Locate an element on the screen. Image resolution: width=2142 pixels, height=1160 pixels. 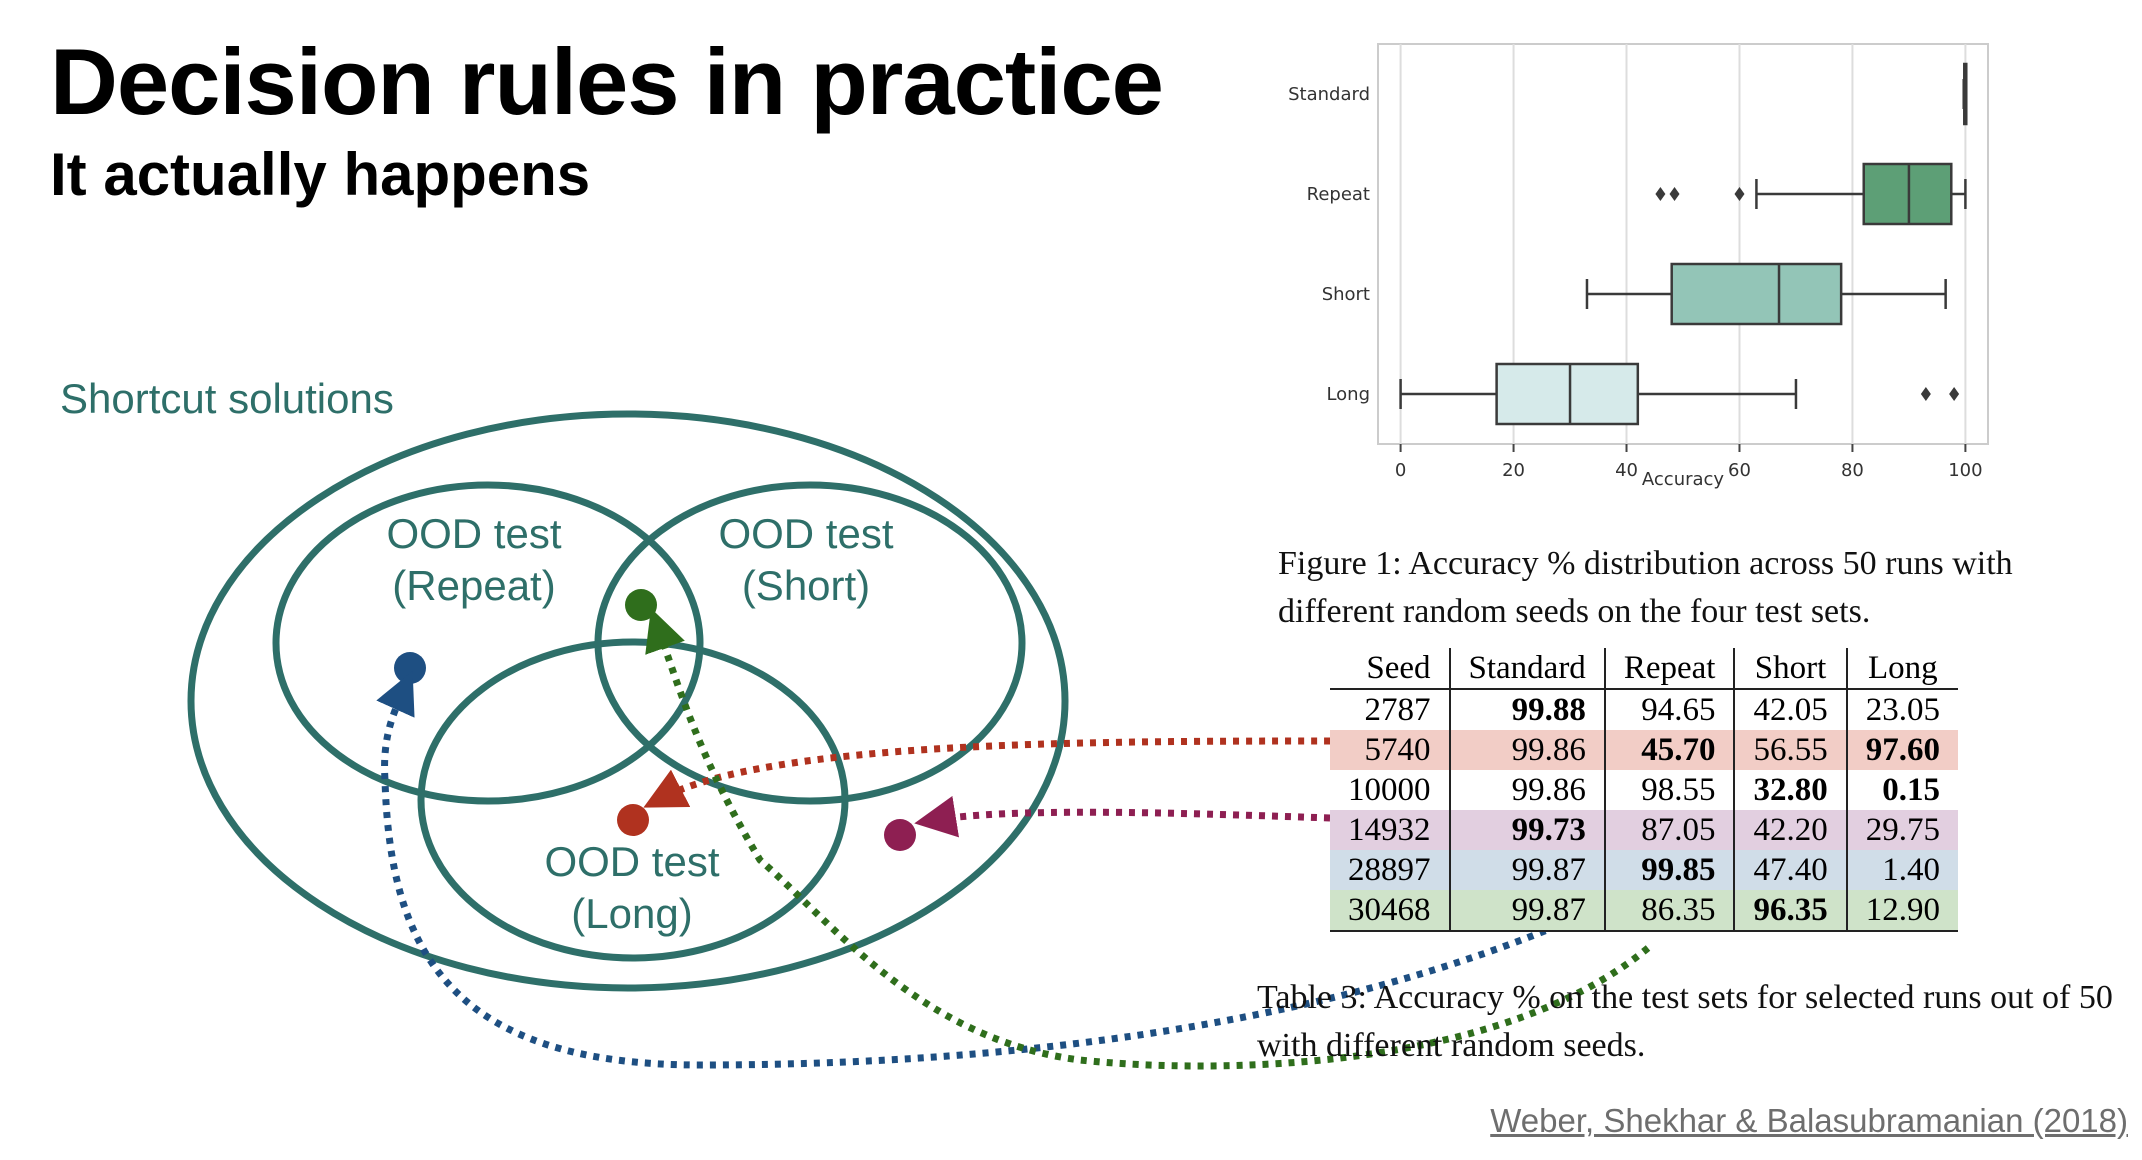
table-row: 10000 99.86 98.55 32.80 0.15 is located at coordinates (1644, 790).